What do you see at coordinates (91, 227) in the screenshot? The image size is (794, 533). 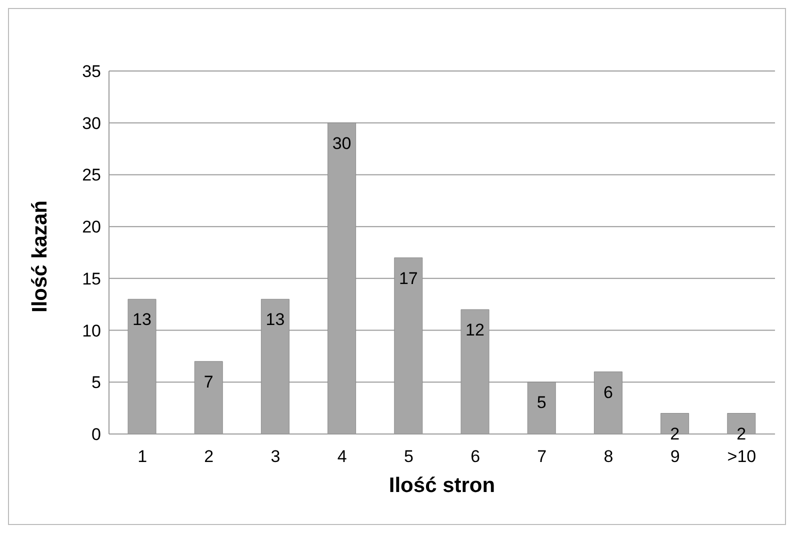 I see `y-tick-label: 20` at bounding box center [91, 227].